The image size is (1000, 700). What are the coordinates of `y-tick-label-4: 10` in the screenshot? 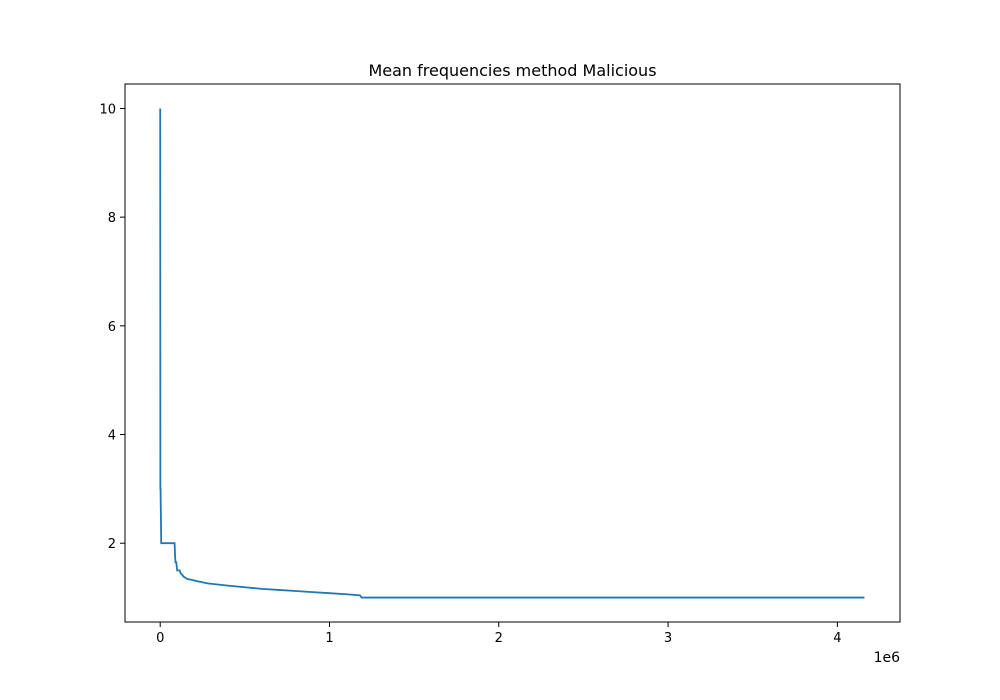 It's located at (107, 109).